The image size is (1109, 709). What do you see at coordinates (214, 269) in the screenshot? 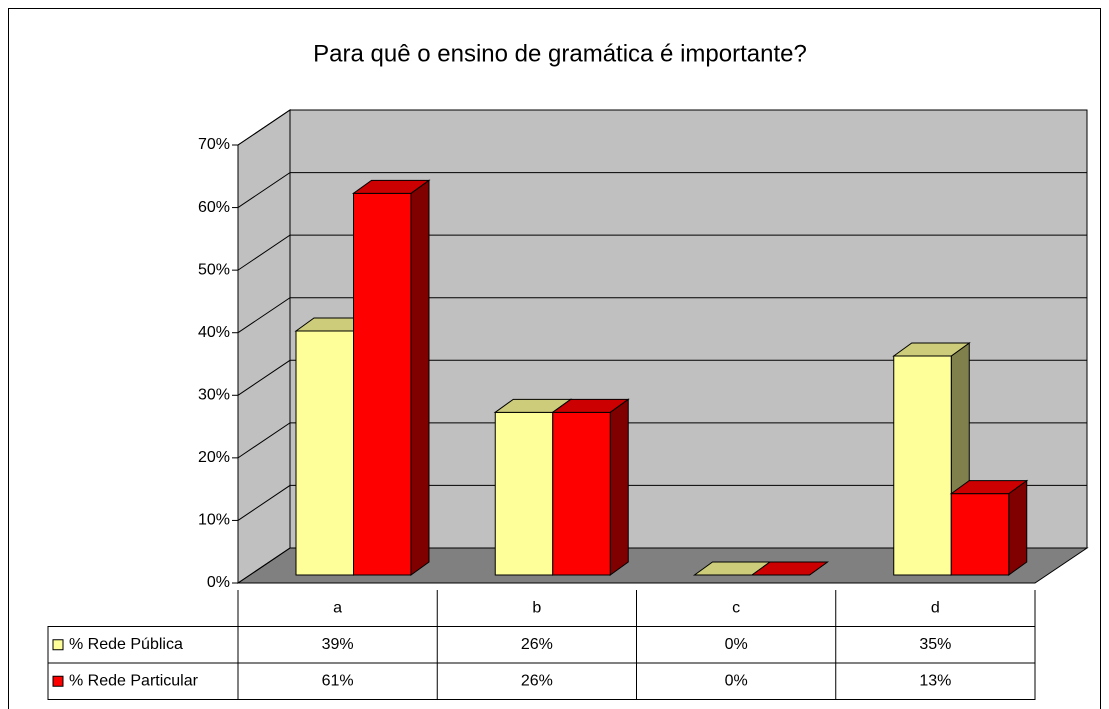
I see `y-tick-label: 50%` at bounding box center [214, 269].